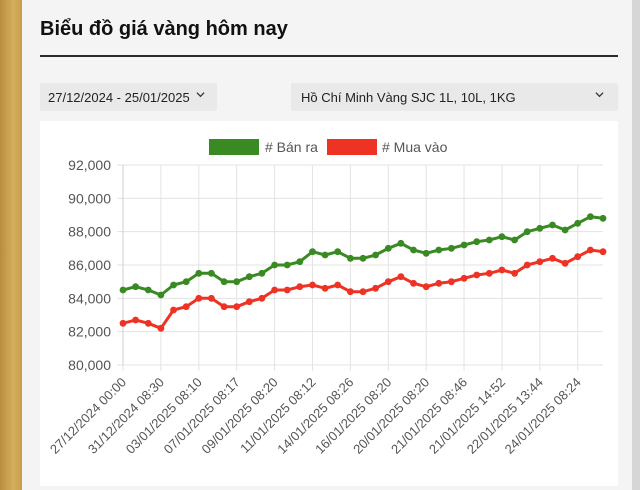 The height and width of the screenshot is (490, 640). Describe the element at coordinates (263, 147) in the screenshot. I see `legend-item-sell: # Bán ra` at that location.